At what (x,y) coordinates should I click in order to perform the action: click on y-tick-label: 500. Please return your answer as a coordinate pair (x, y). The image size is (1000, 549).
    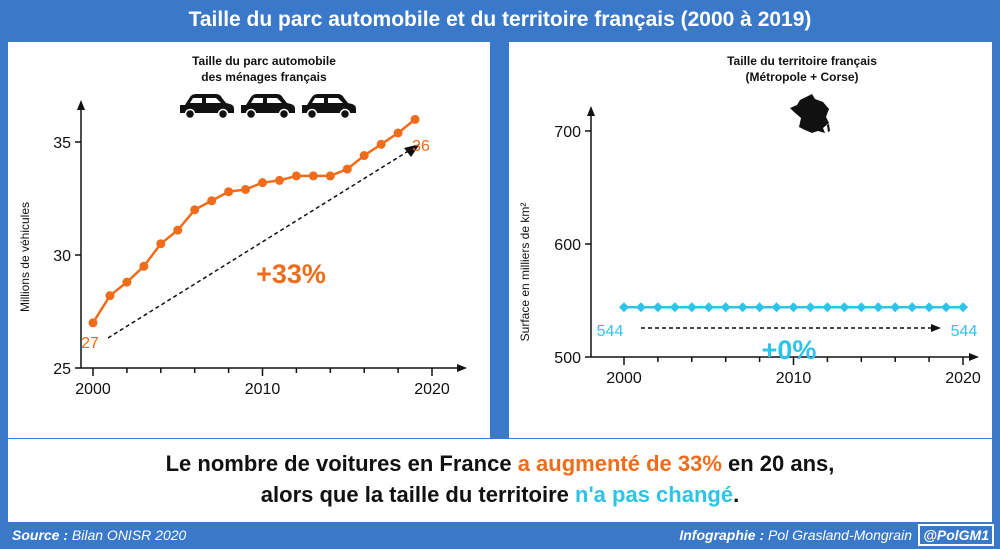
    Looking at the image, I should click on (567, 358).